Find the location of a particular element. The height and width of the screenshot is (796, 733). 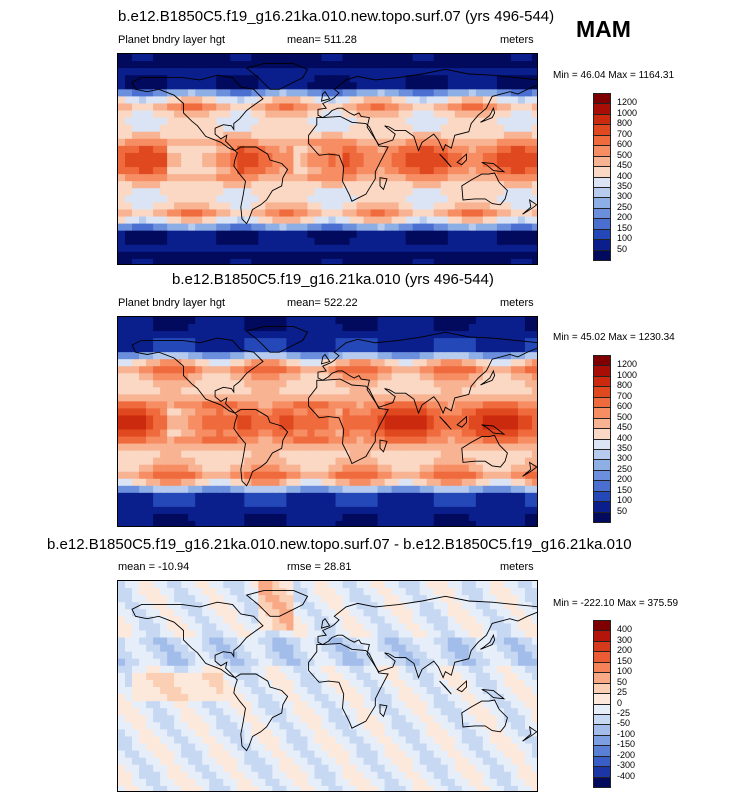

coastline is located at coordinates (427, 373).